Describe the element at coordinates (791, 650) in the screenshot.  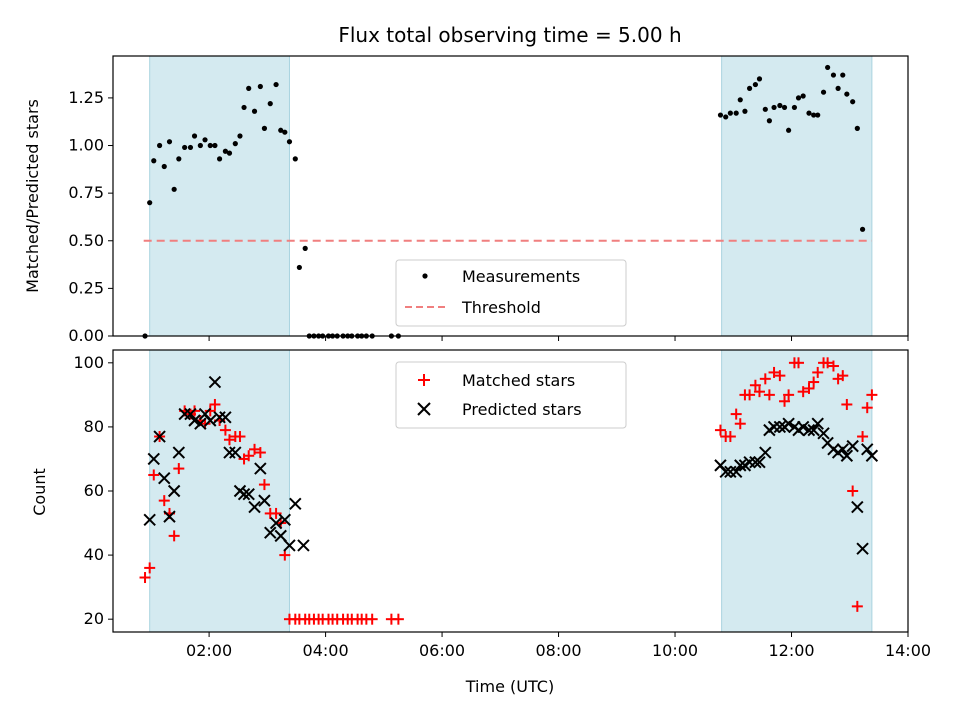
I see `x-tick-label: 12:00` at that location.